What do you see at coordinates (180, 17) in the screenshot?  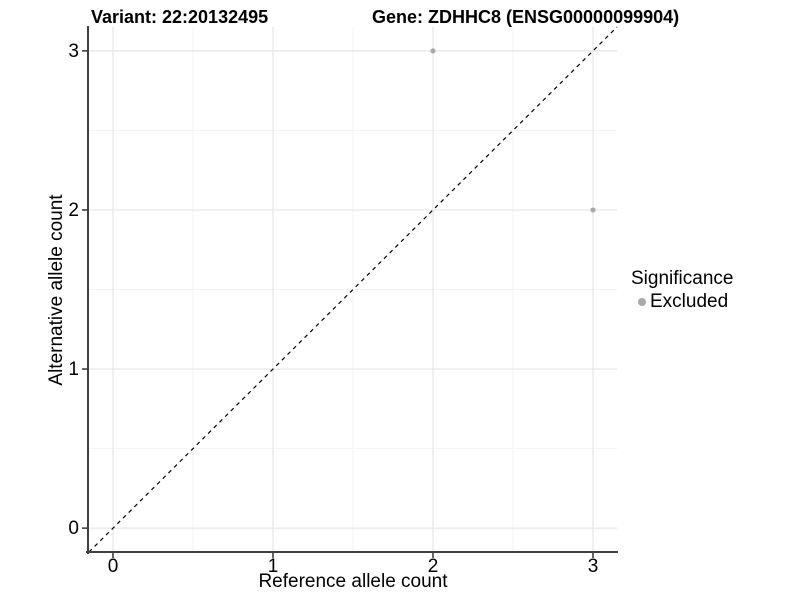 I see `plot-title-variant: Variant: 22:20132495` at bounding box center [180, 17].